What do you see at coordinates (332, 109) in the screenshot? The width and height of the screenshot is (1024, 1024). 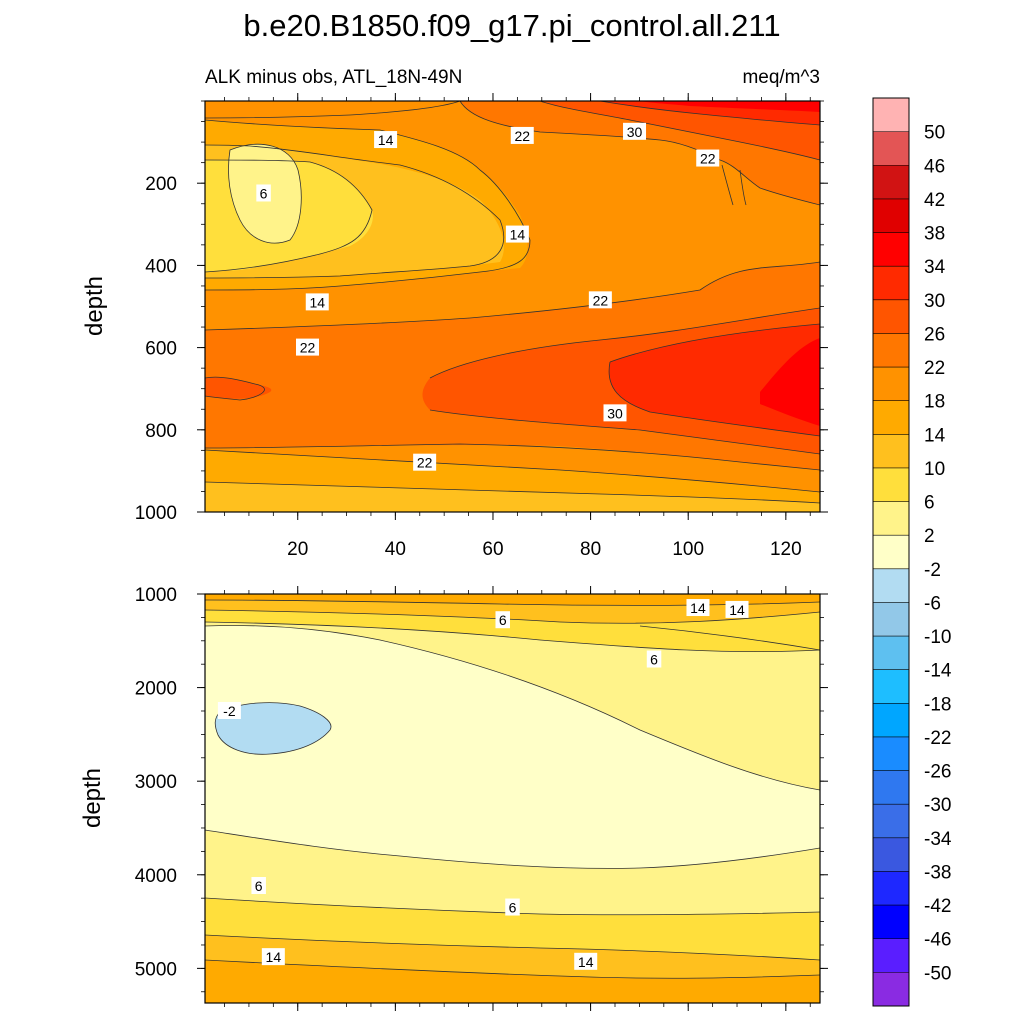 I see `fill-18-22-top-left` at bounding box center [332, 109].